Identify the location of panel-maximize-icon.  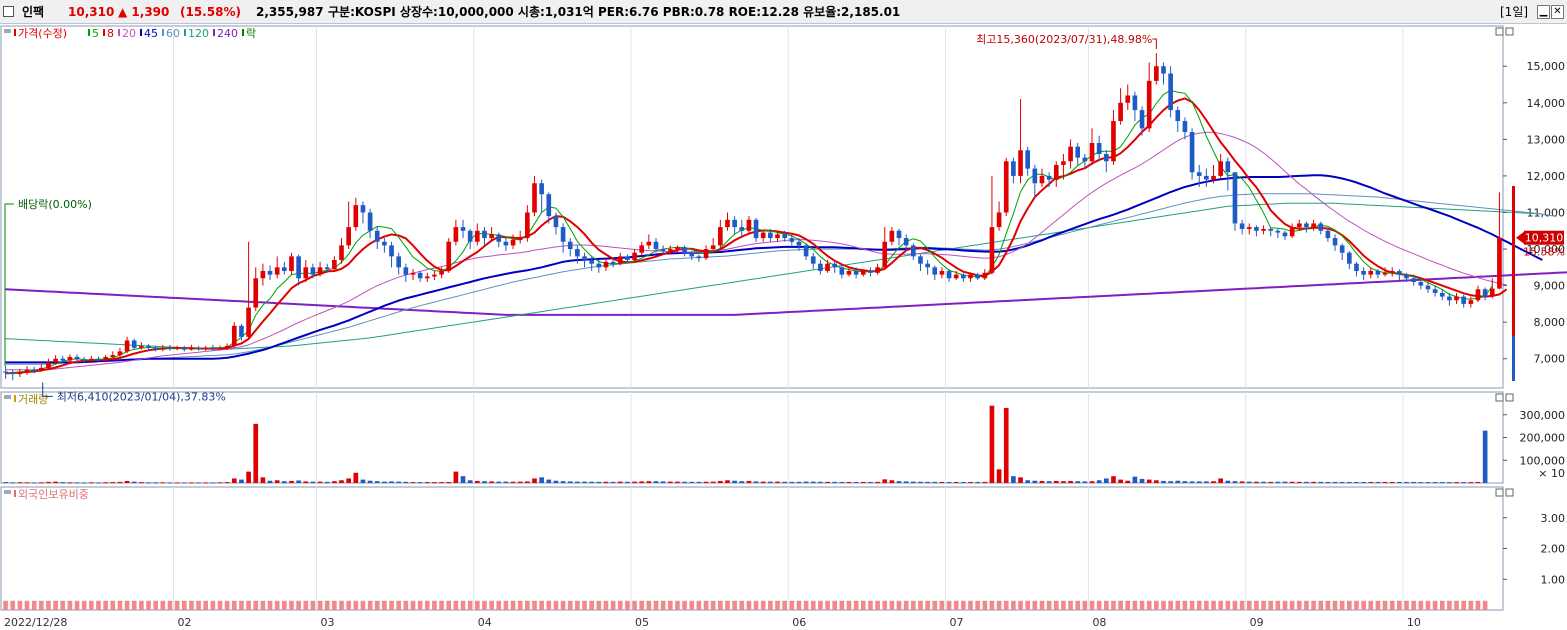
(1509, 492).